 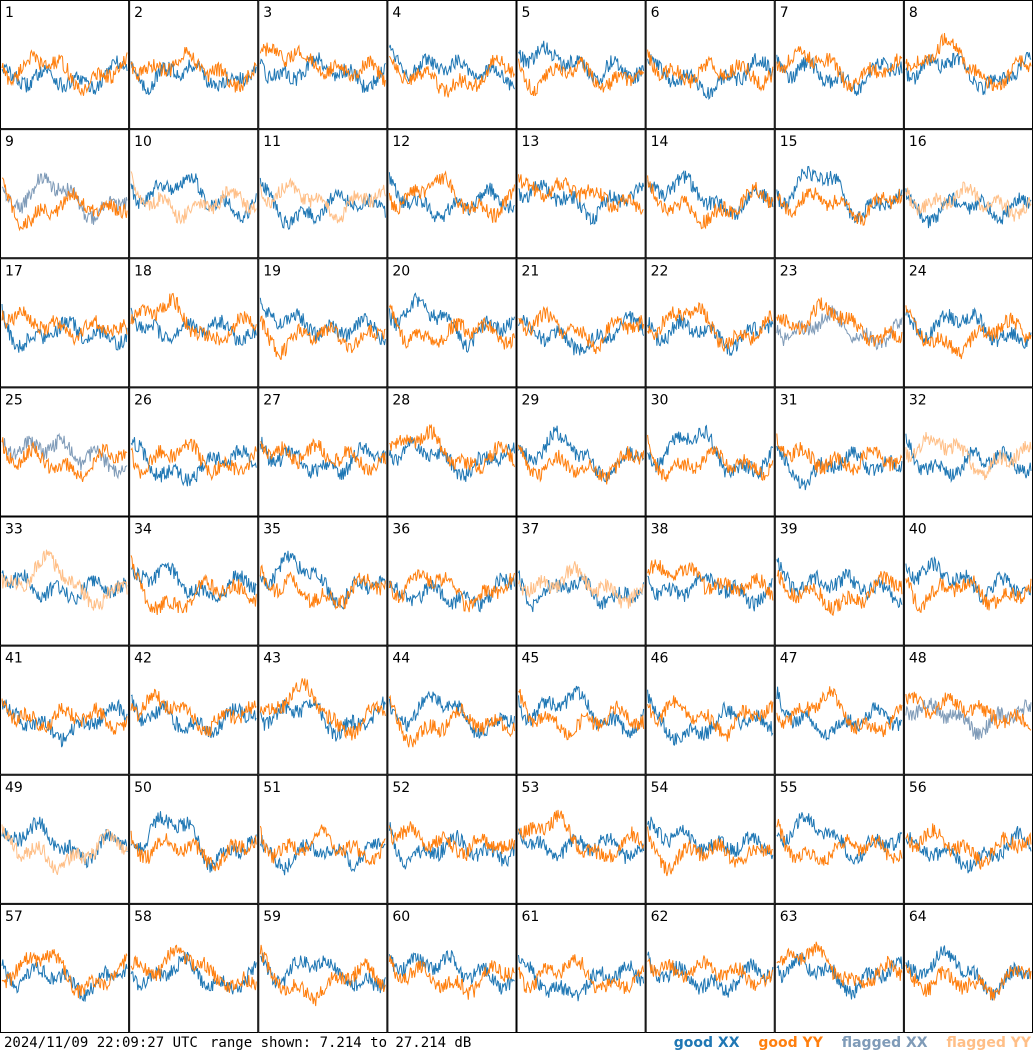 What do you see at coordinates (531, 400) in the screenshot?
I see `panel-label: 29` at bounding box center [531, 400].